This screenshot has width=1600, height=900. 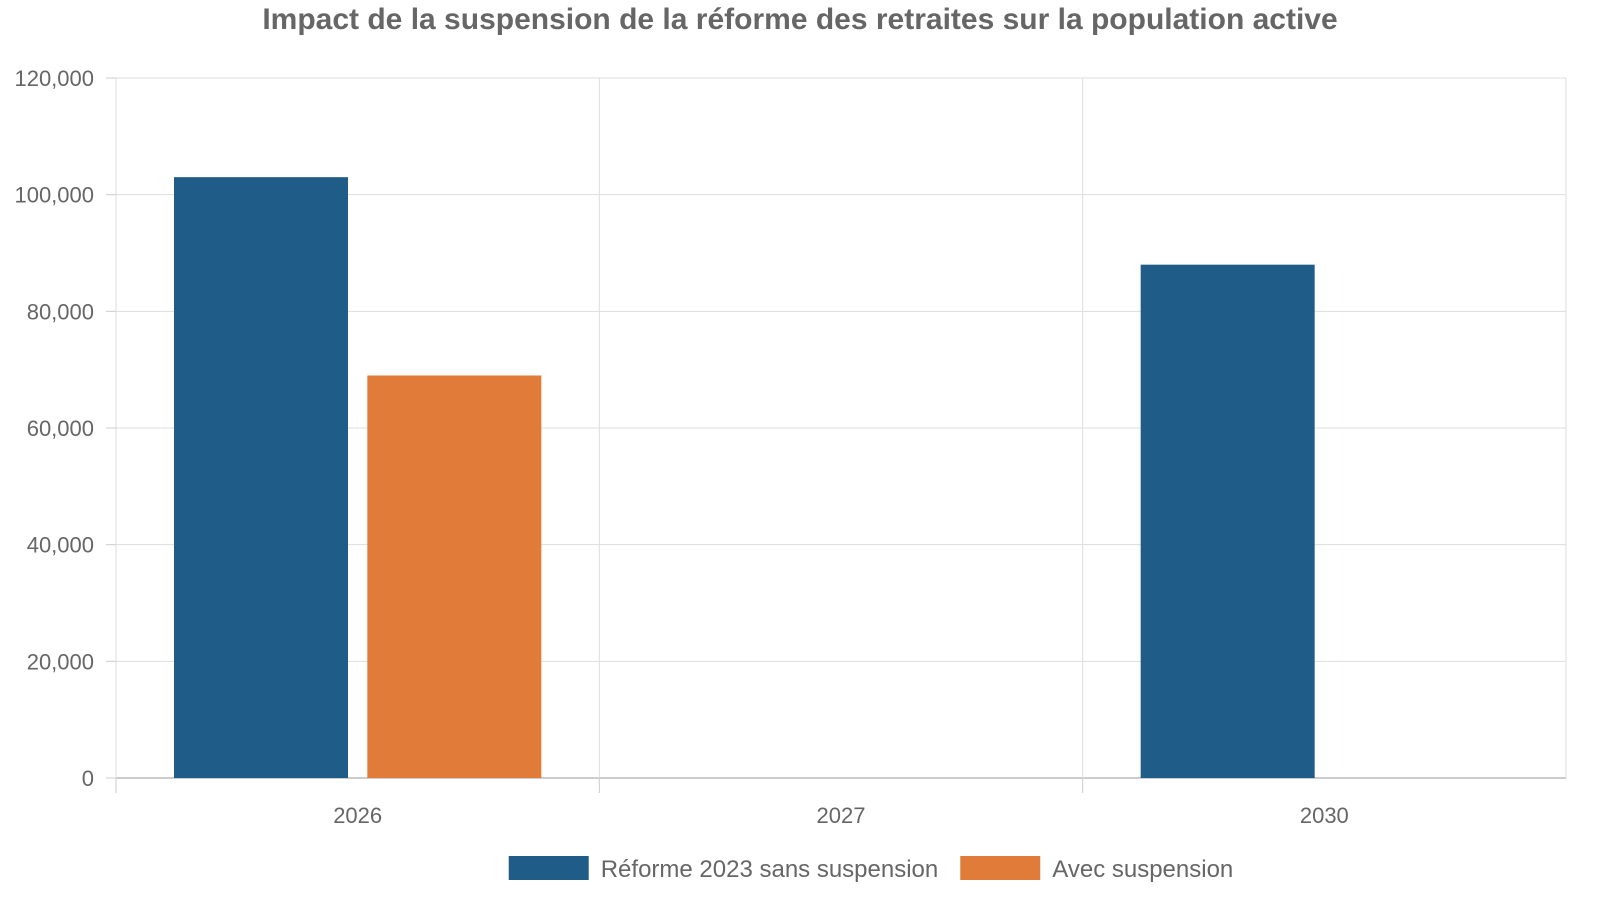 I want to click on y-tick-label: 20,000, so click(x=60, y=661).